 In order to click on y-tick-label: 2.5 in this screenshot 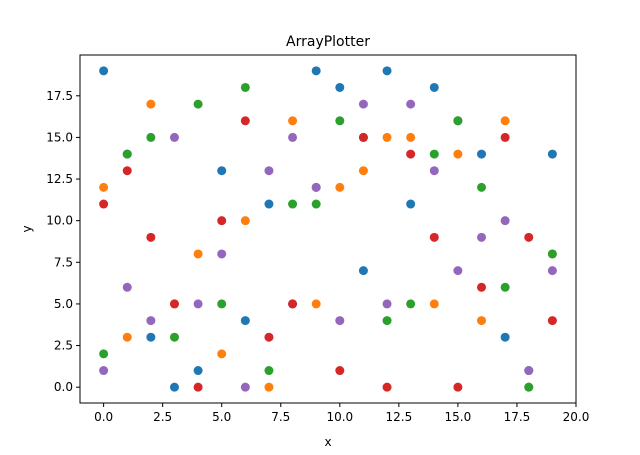, I will do `click(63, 346)`.